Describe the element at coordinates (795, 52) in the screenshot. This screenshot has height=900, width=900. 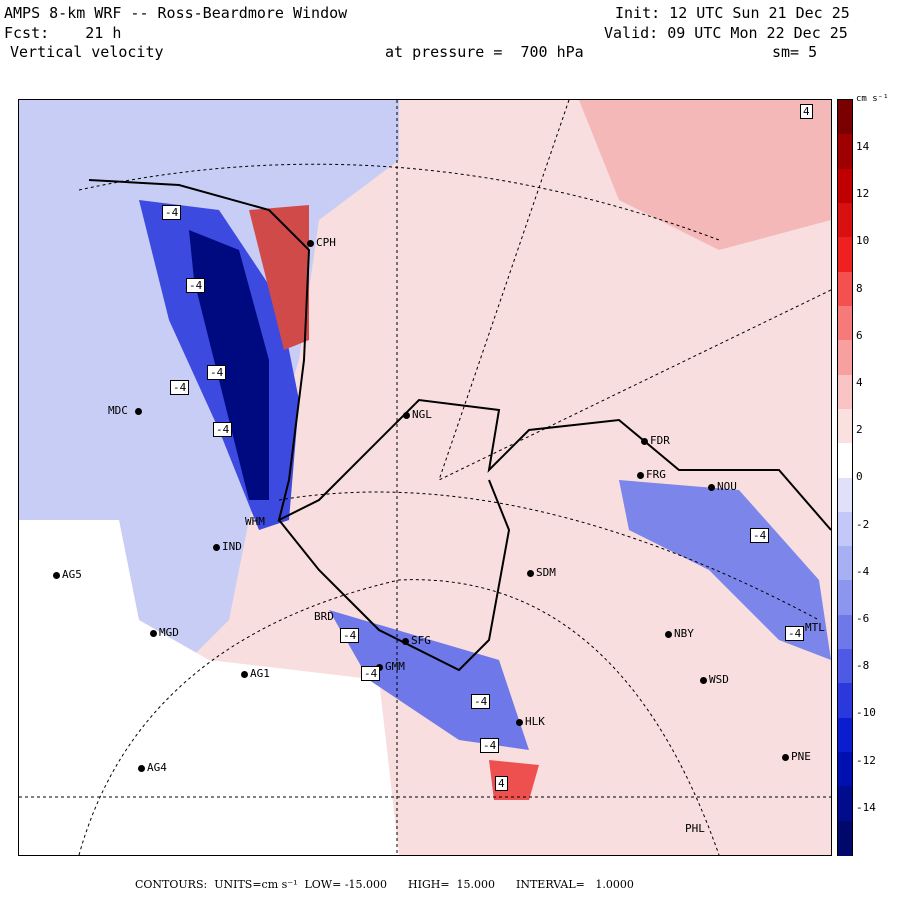
I see `smoothing-label: sm= 5` at that location.